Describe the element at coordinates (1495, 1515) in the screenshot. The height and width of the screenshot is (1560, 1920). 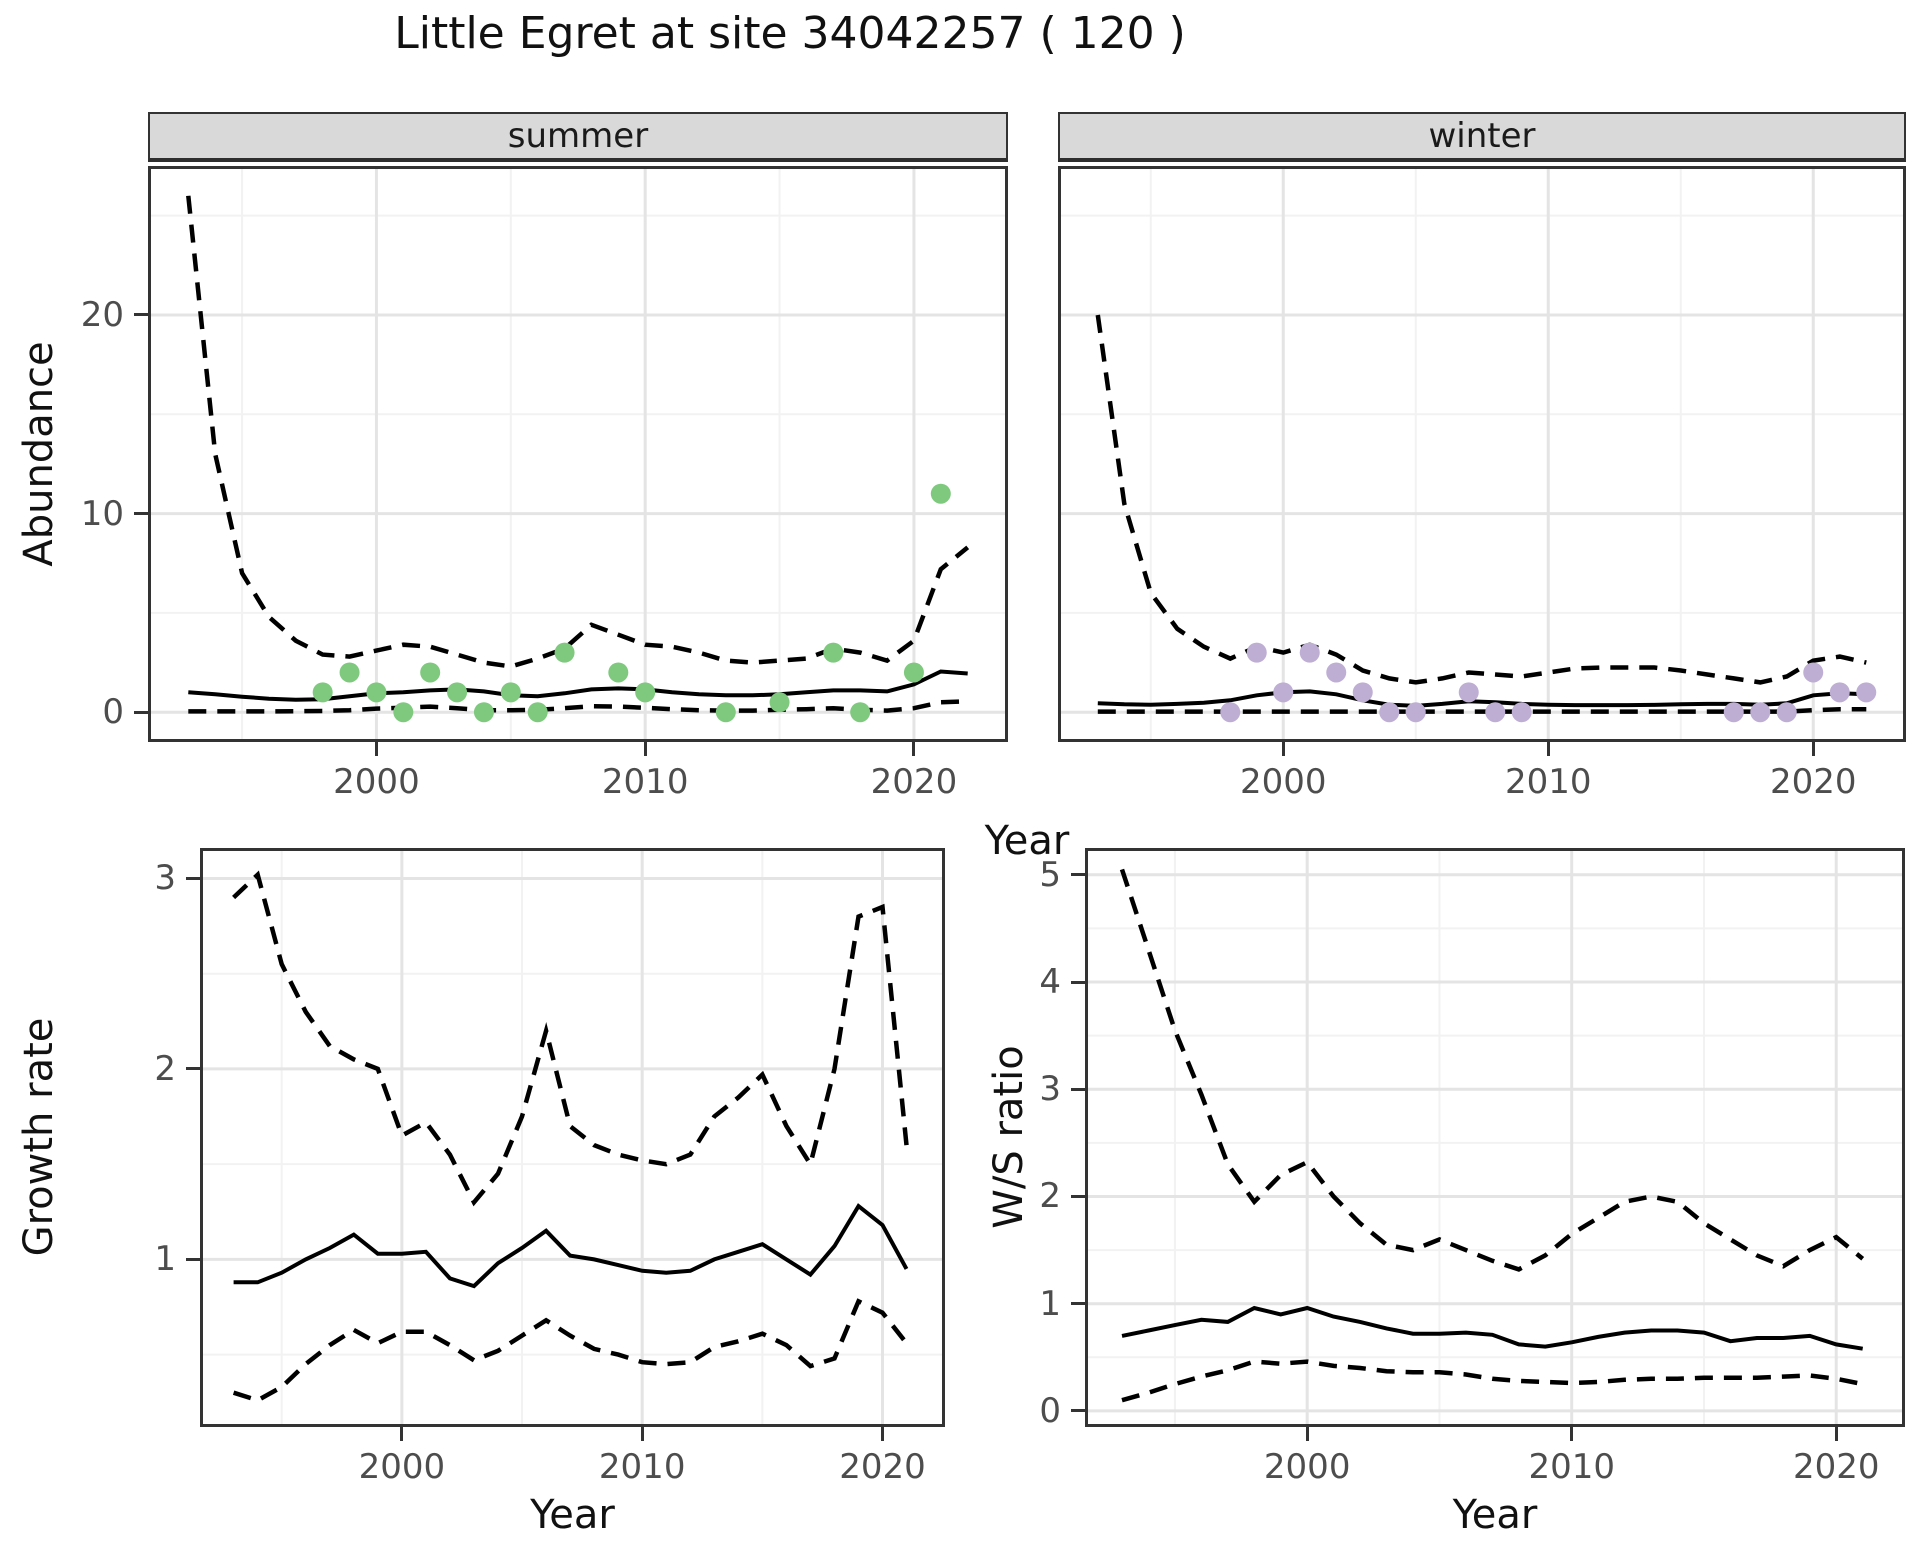
I see `x-axis-title-year-ws: Year` at that location.